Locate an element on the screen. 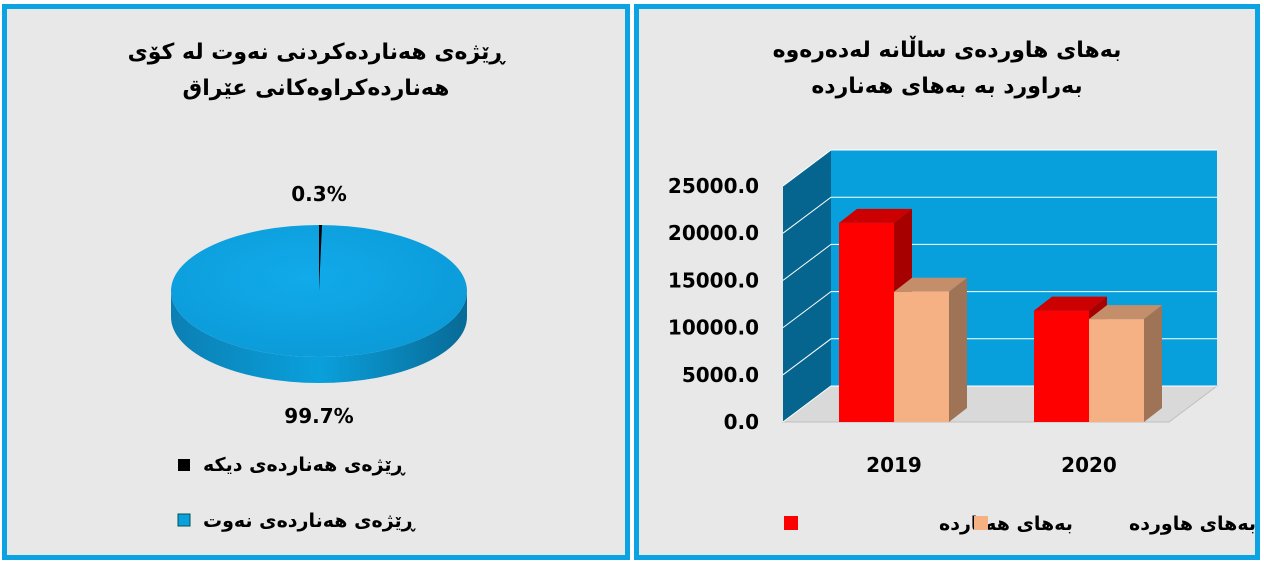 The width and height of the screenshot is (1264, 565). y-tick-label: 10000.0 is located at coordinates (713, 328).